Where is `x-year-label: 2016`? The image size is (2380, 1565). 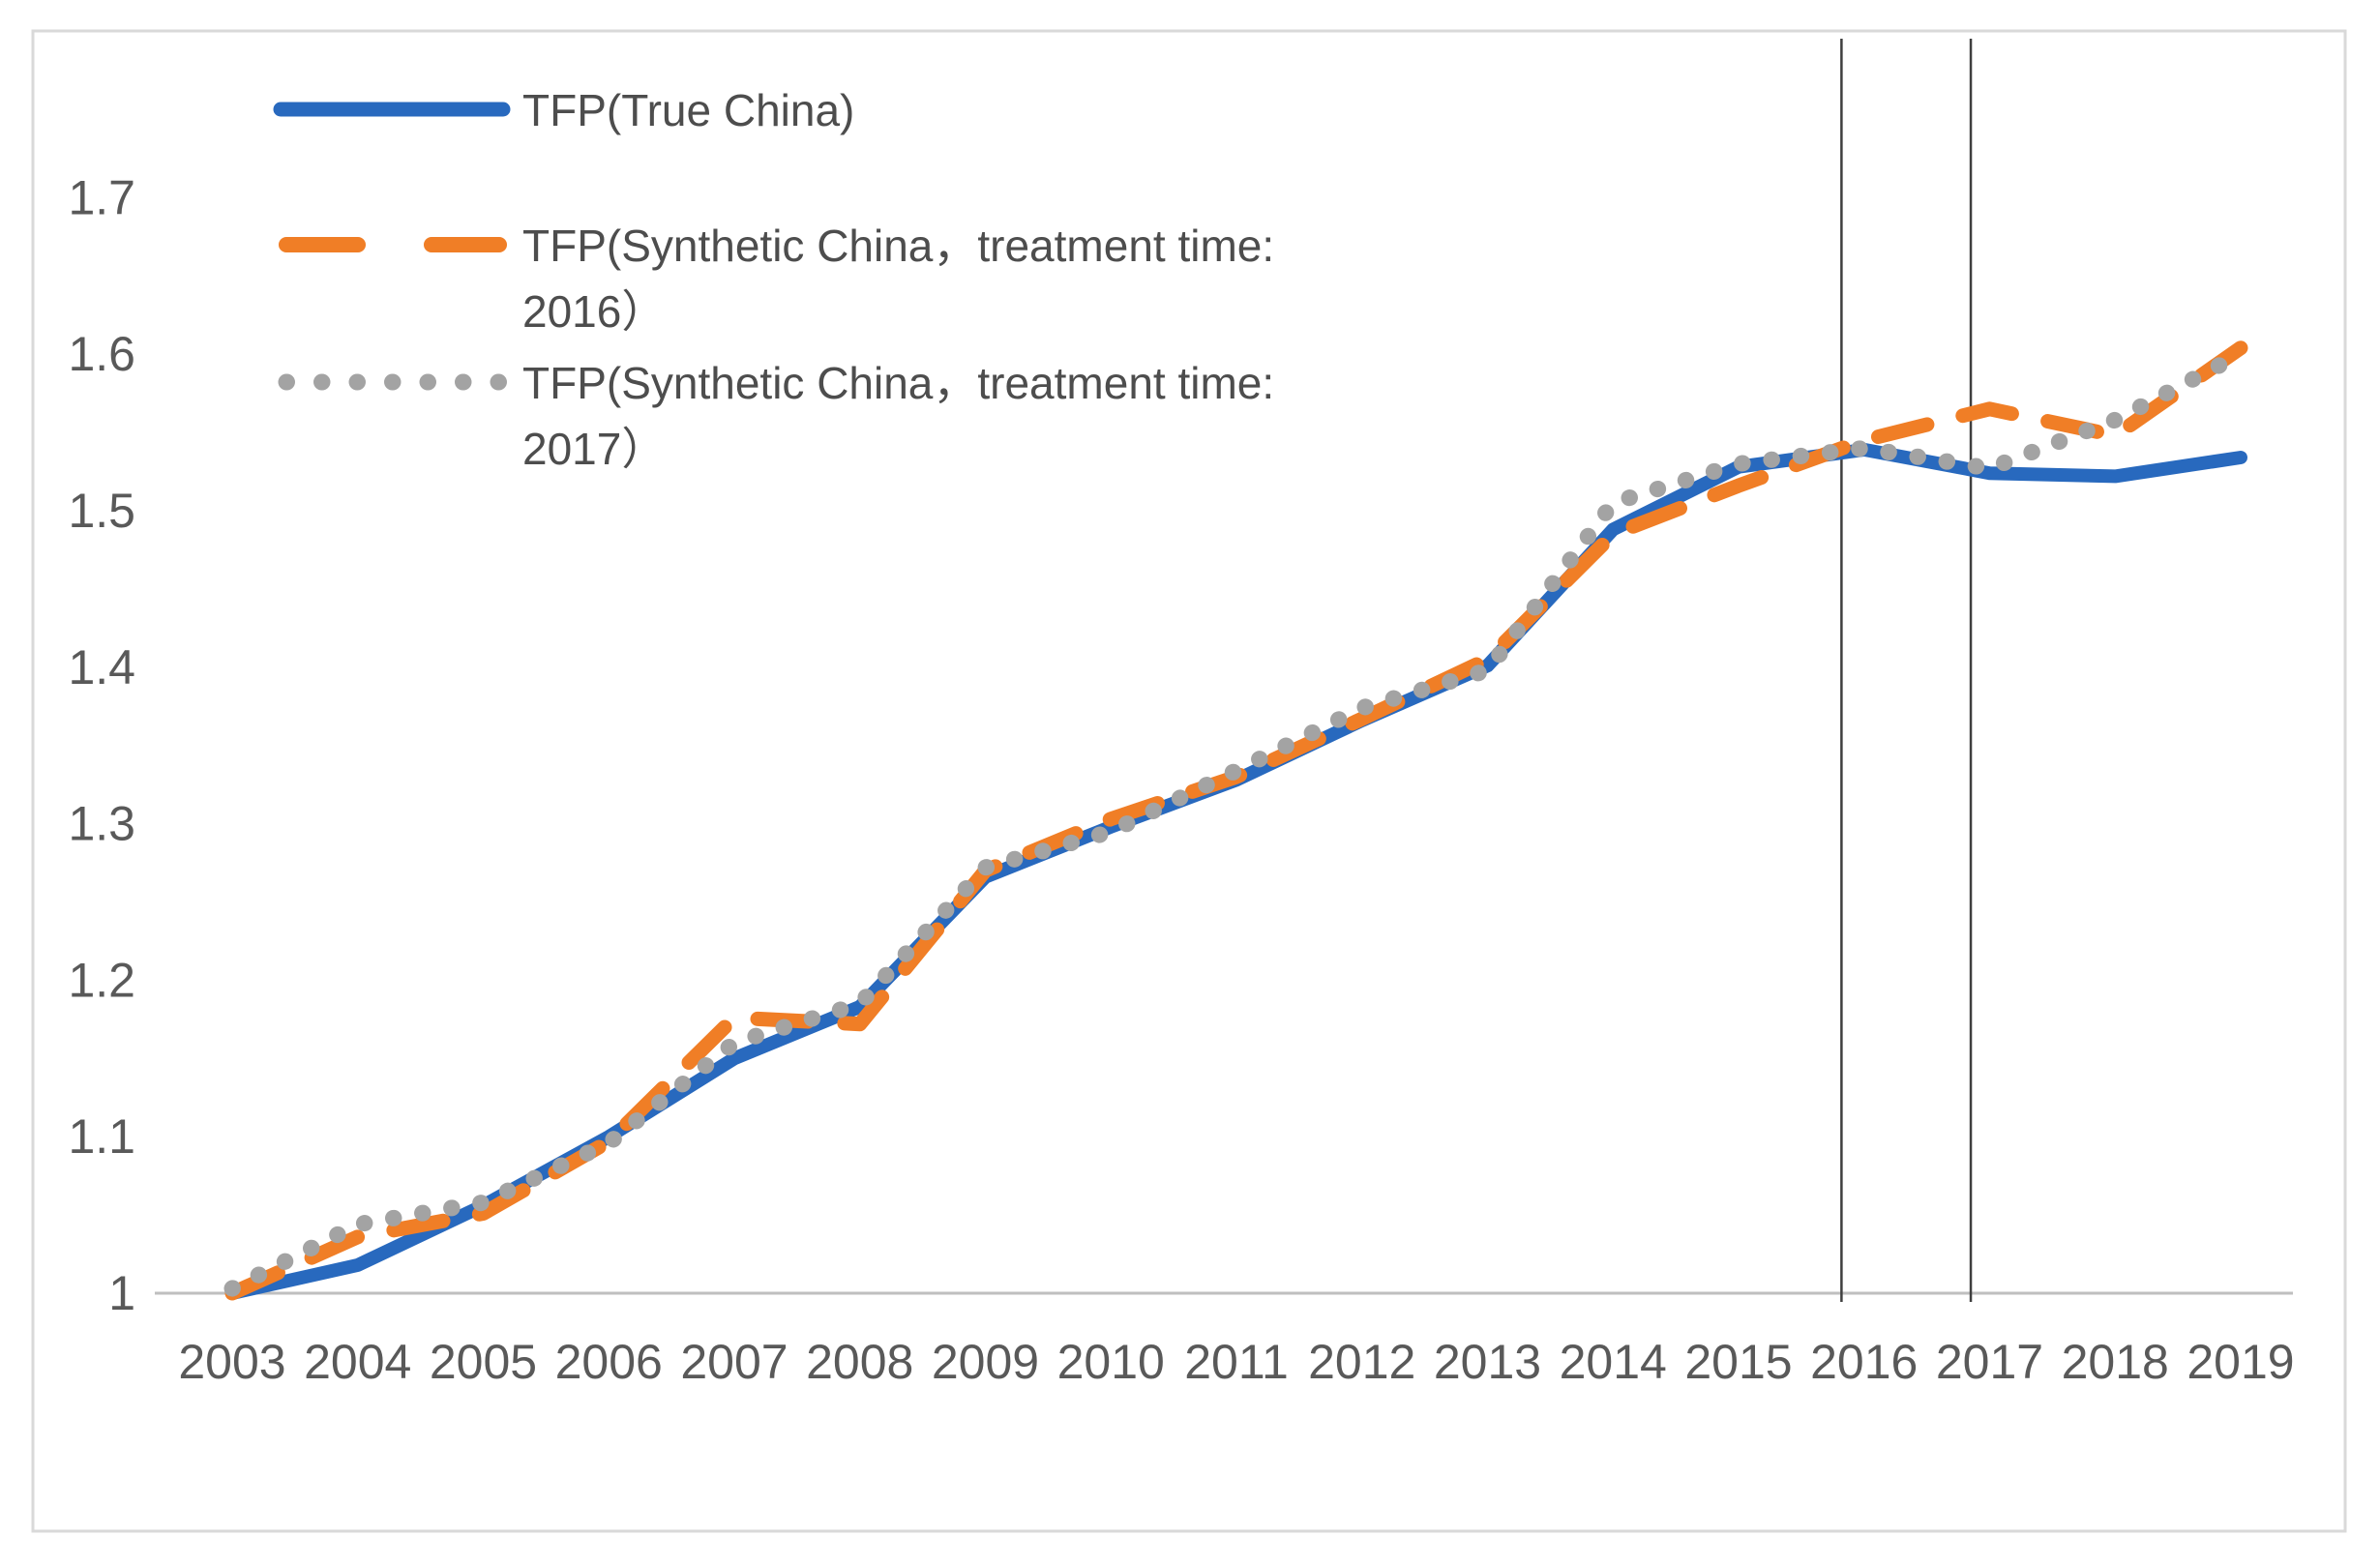 x-year-label: 2016 is located at coordinates (1864, 1362).